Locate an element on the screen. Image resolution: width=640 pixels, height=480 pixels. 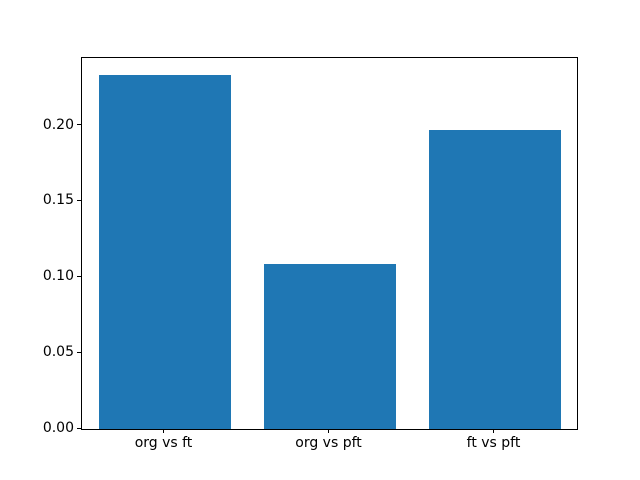
y-tick-label: 0.10 is located at coordinates (58, 276).